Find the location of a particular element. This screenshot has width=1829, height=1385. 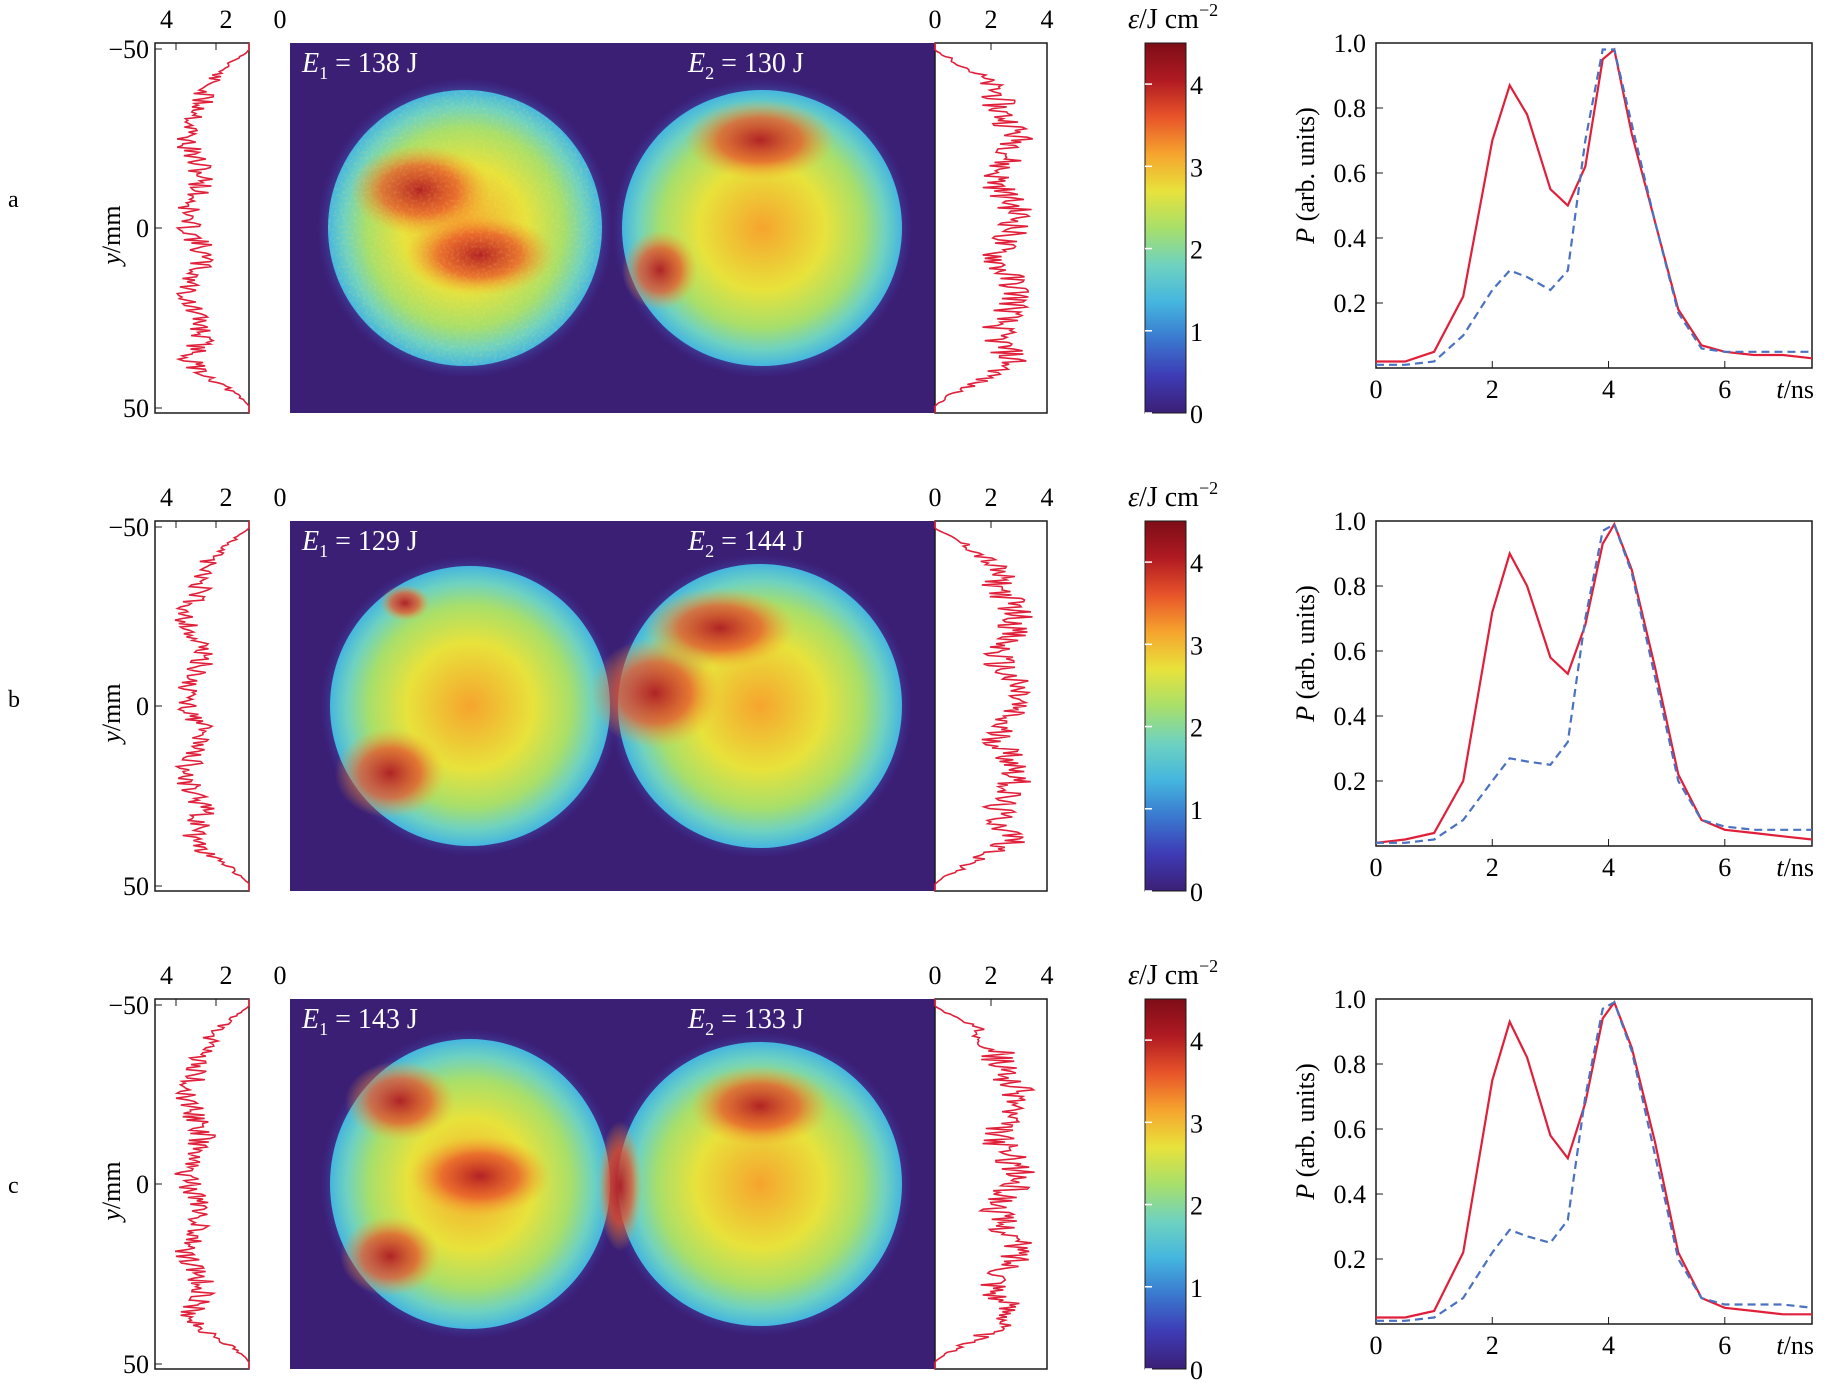

panel-label: a is located at coordinates (13, 200).